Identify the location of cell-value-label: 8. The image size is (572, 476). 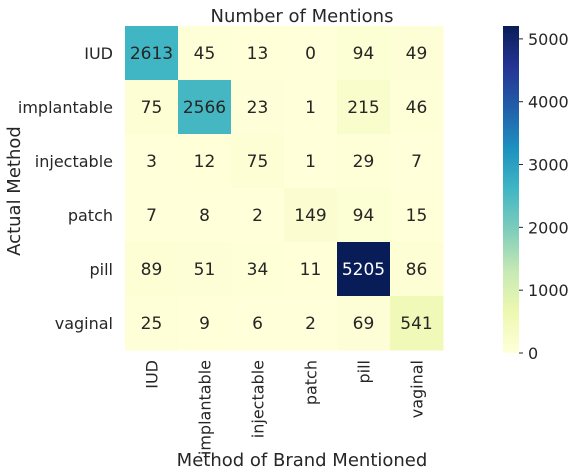
(204, 216).